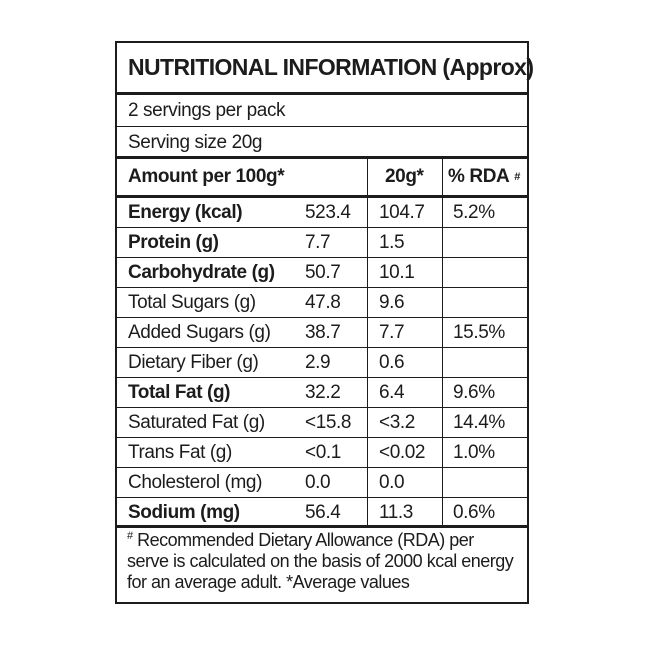 This screenshot has height=650, width=650. I want to click on table-row: Total Sugars (g) 47.8 9.6, so click(322, 303).